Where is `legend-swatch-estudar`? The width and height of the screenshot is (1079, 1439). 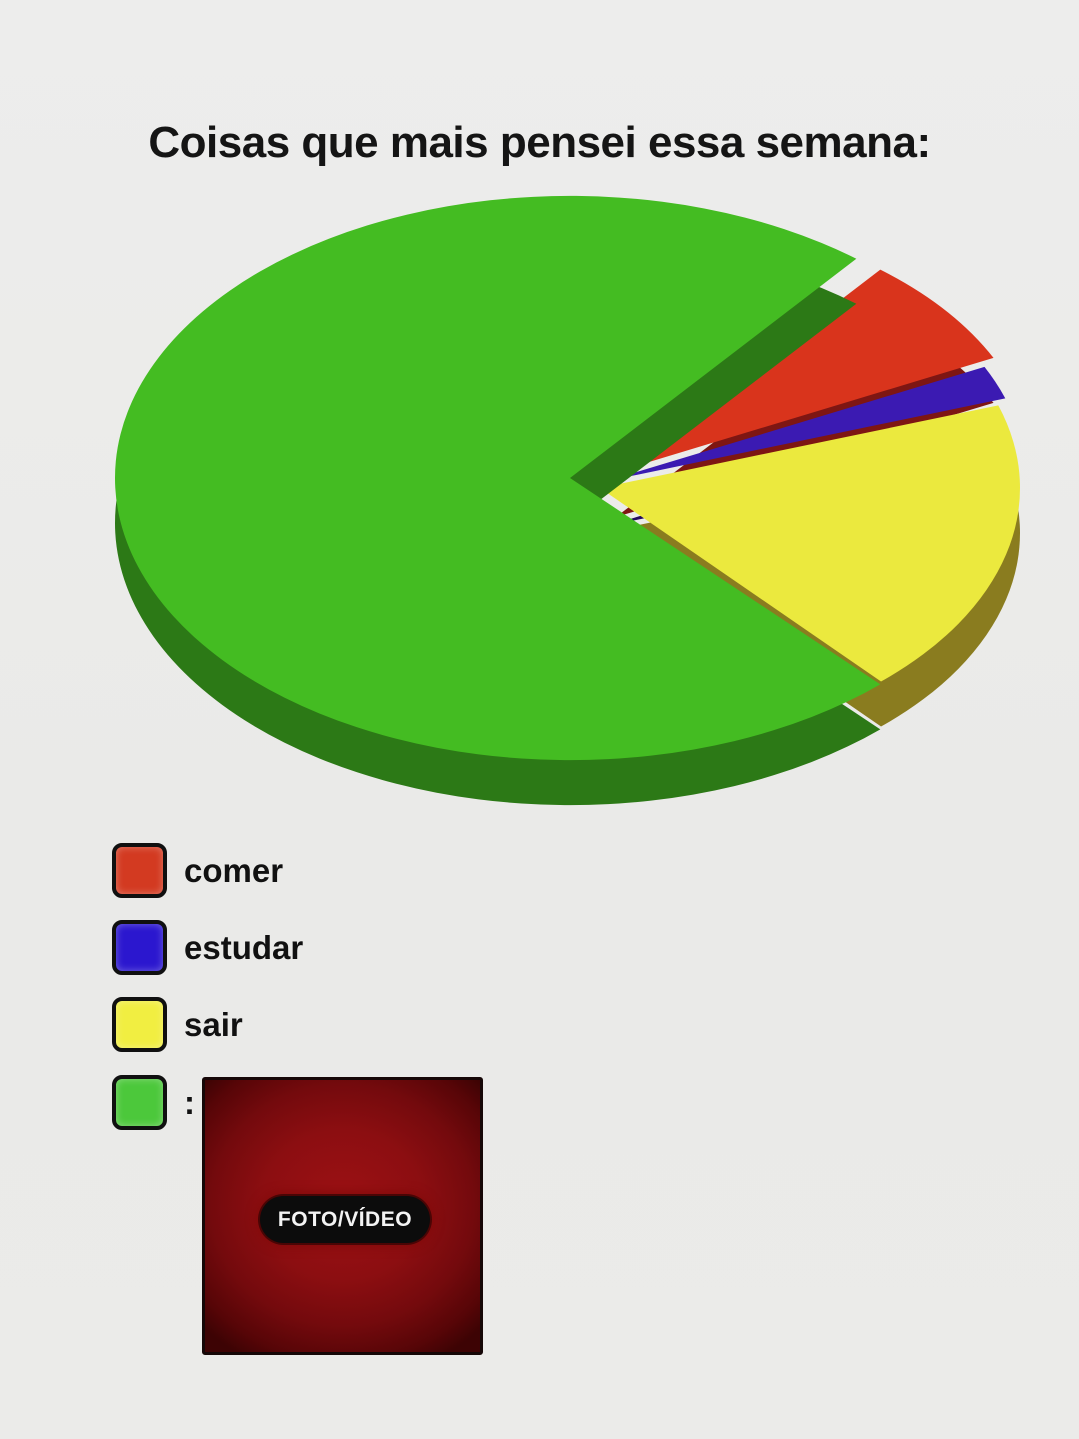 legend-swatch-estudar is located at coordinates (139, 947).